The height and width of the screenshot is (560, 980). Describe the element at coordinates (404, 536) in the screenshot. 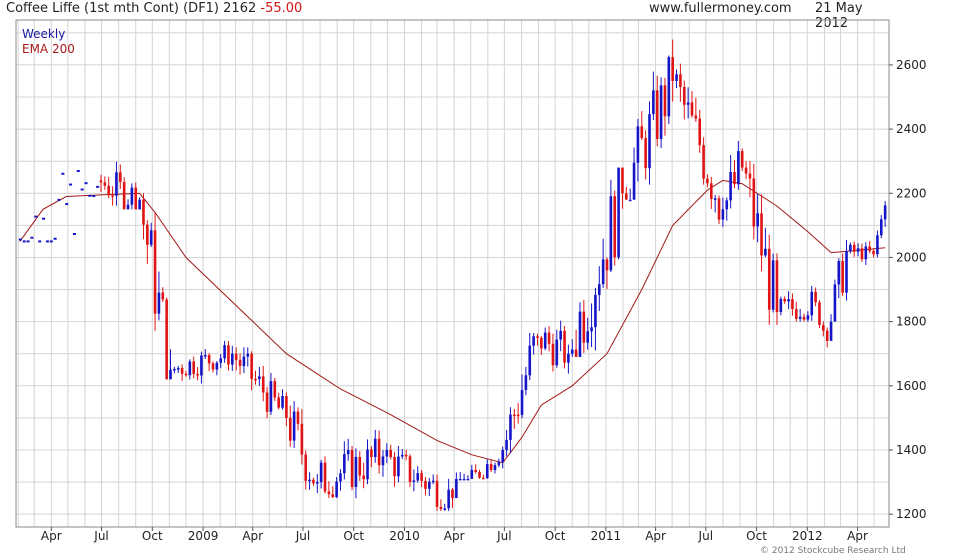

I see `x-tick-label: 2010` at that location.